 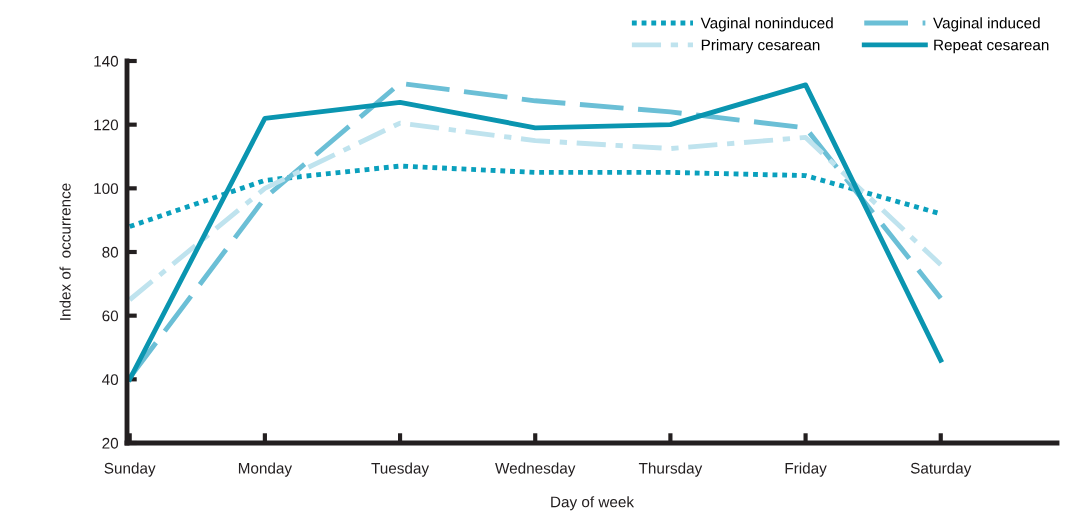 I want to click on y-tick-label: 40, so click(x=110, y=380).